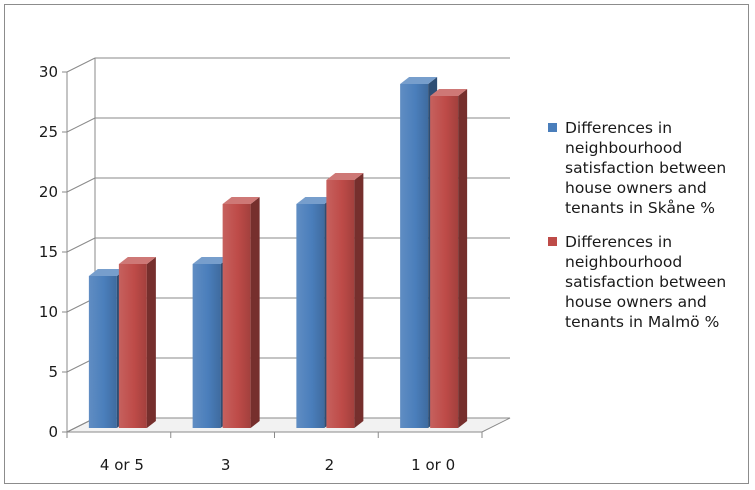  Describe the element at coordinates (552, 127) in the screenshot. I see `legend-swatch-skane` at that location.